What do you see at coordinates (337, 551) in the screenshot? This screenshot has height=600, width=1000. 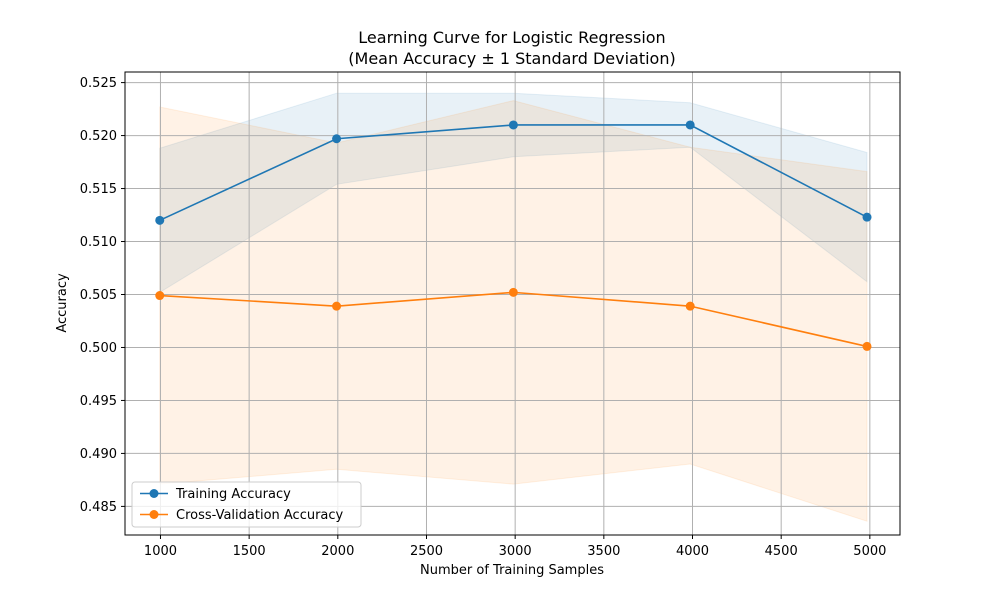 I see `x-tick-label-2: 2000` at bounding box center [337, 551].